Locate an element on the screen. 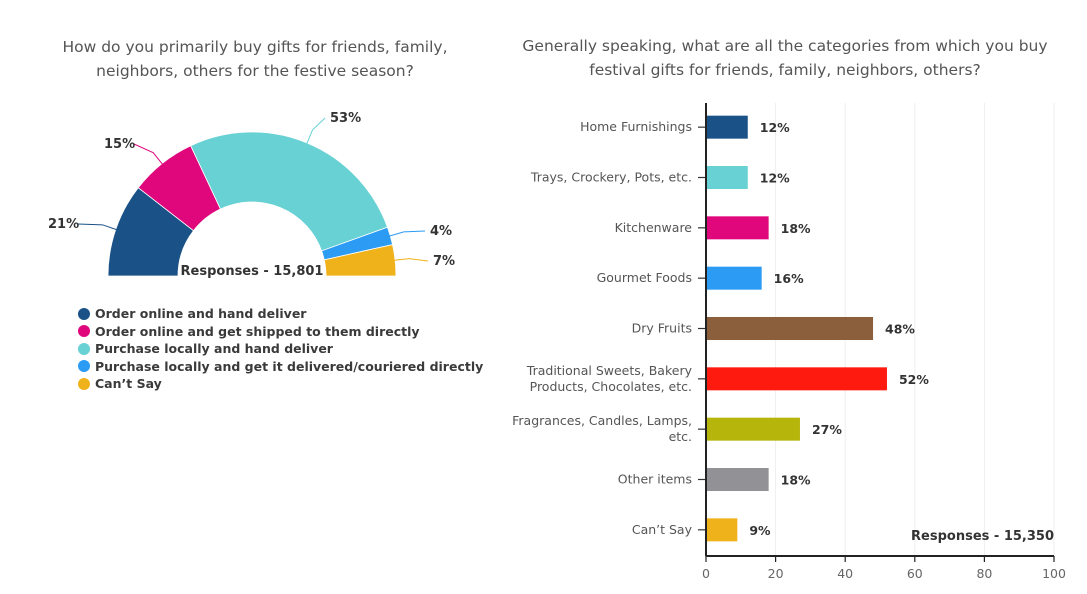 The height and width of the screenshot is (594, 1087). slice-value-label: 15% is located at coordinates (119, 144).